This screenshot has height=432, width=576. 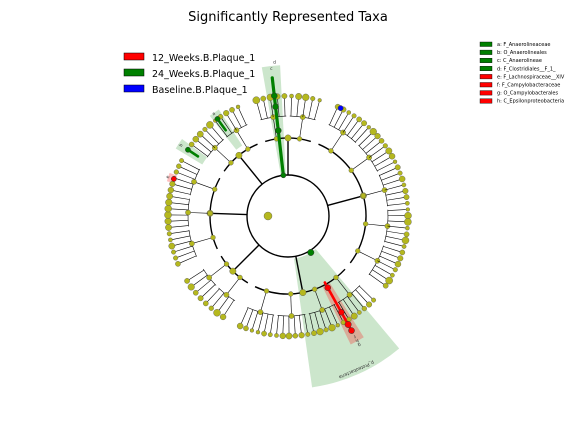 What do you see at coordinates (134, 72) in the screenshot?
I see `legend-swatch-24-weeks` at bounding box center [134, 72].